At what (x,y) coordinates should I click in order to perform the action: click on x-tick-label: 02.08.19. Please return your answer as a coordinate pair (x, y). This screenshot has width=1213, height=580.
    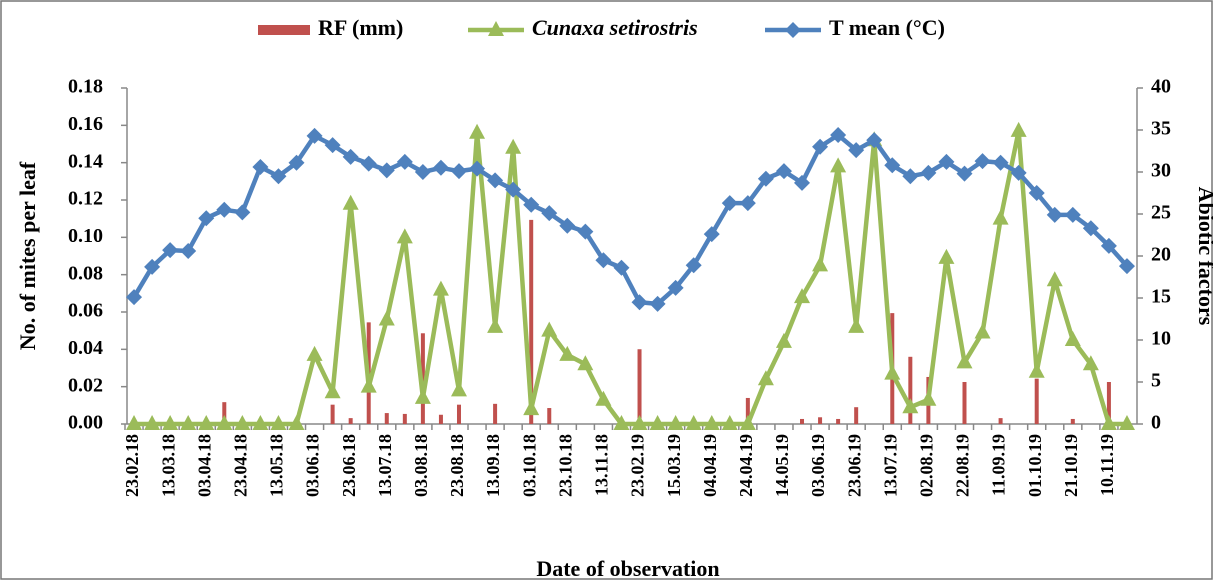
    Looking at the image, I should click on (927, 465).